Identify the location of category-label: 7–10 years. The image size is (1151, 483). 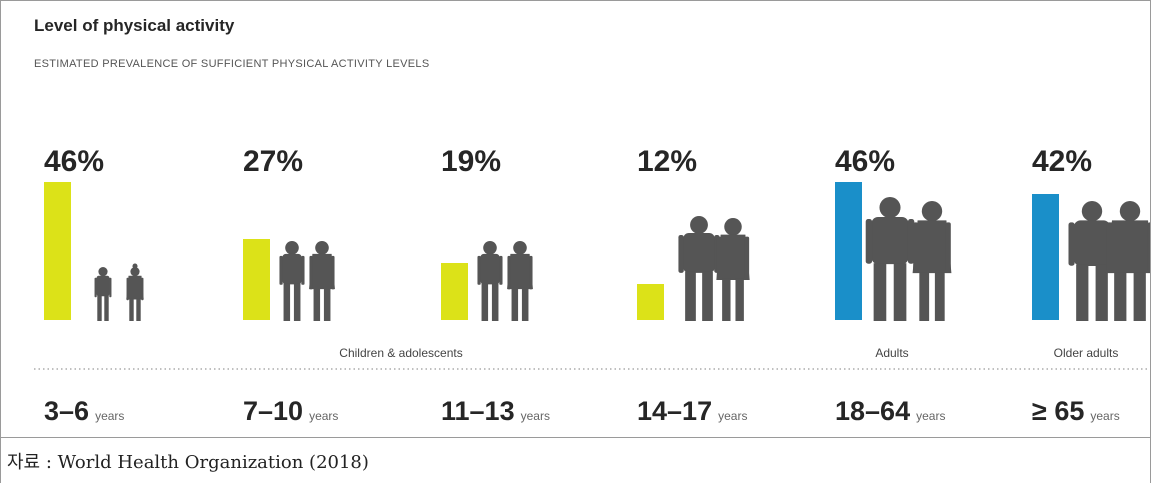
(290, 411).